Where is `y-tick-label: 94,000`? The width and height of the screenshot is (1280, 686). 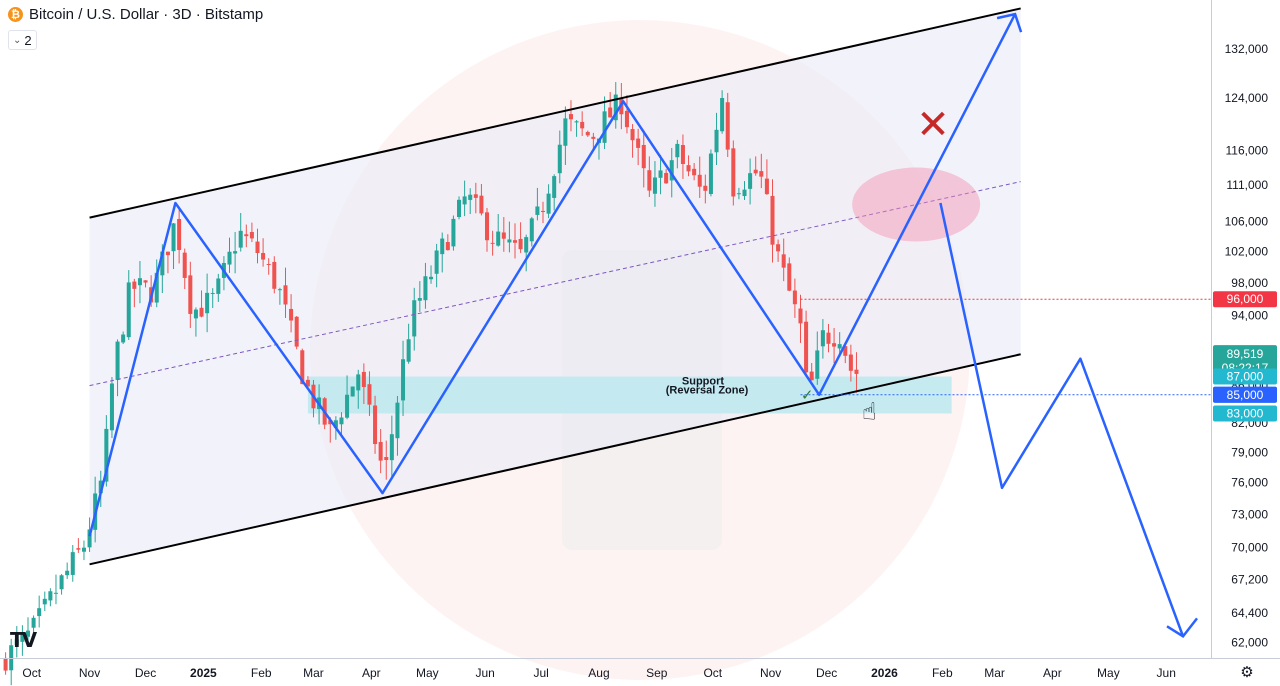
y-tick-label: 94,000 is located at coordinates (1249, 316).